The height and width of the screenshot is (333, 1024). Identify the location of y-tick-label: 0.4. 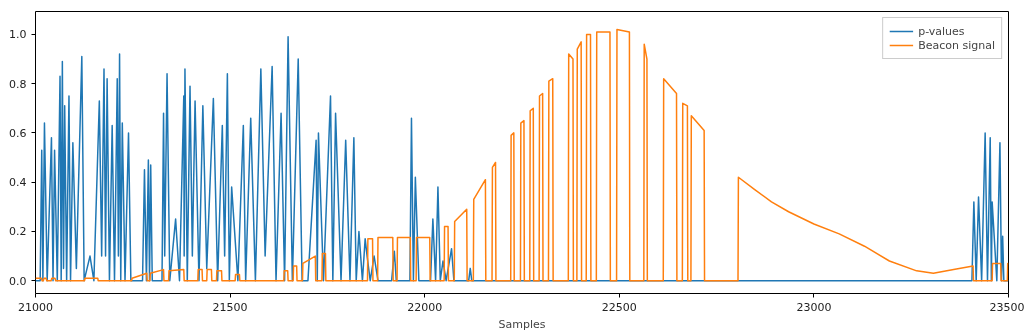
(18, 183).